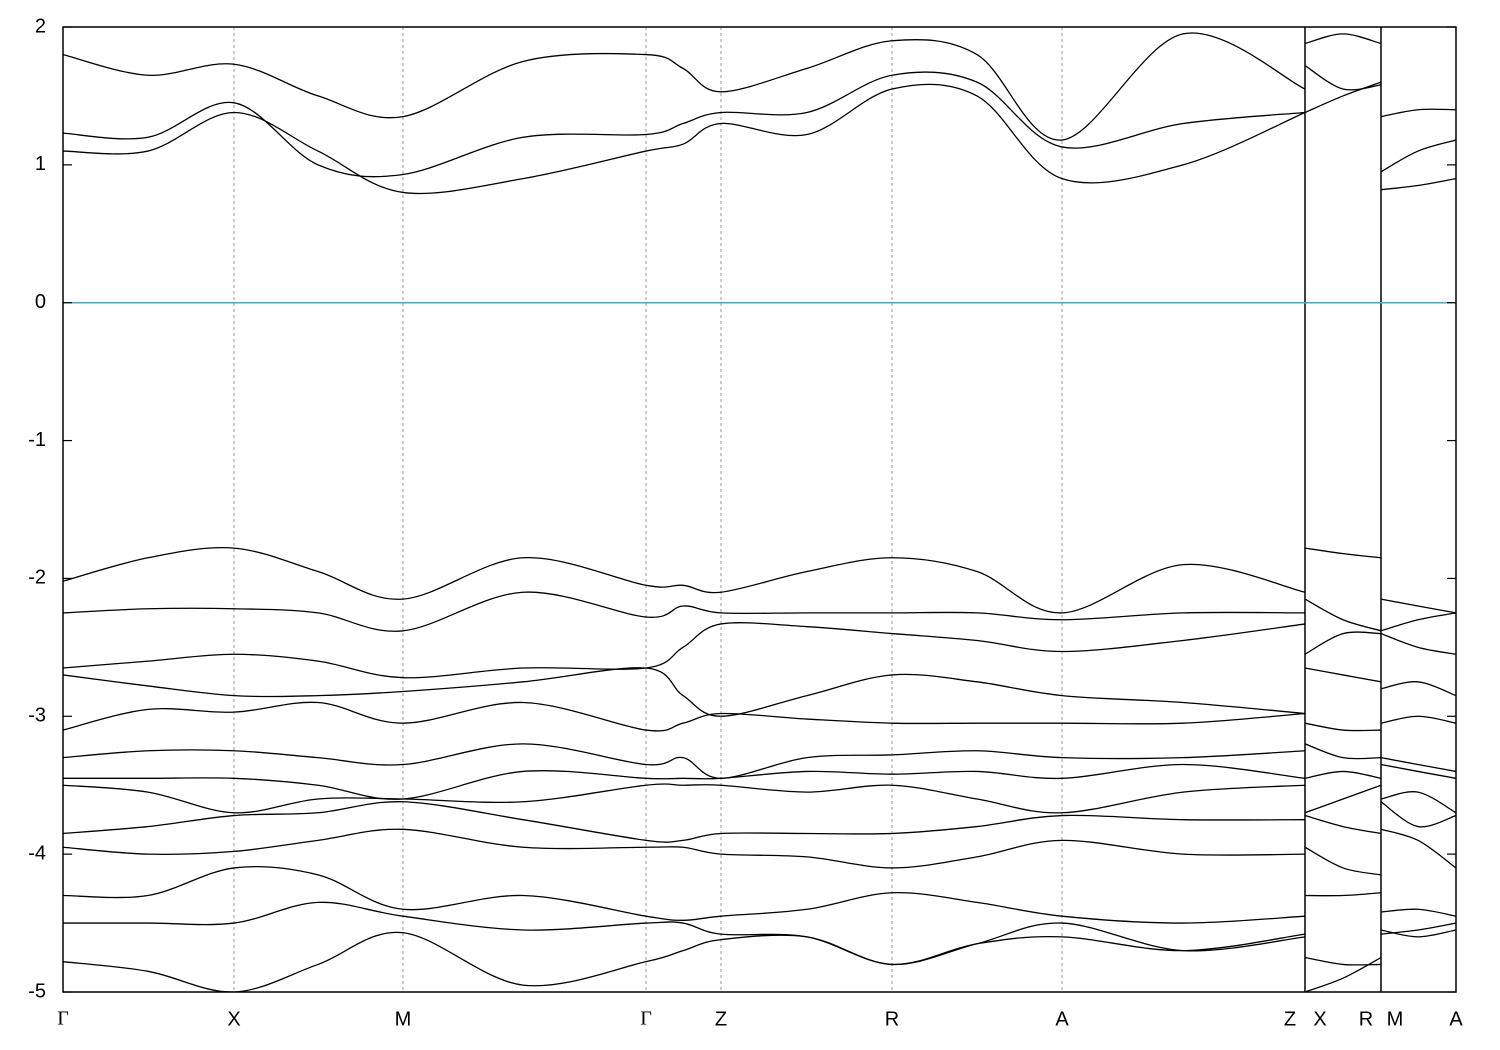 The height and width of the screenshot is (1050, 1500). What do you see at coordinates (37, 716) in the screenshot?
I see `y-tick-label: -3` at bounding box center [37, 716].